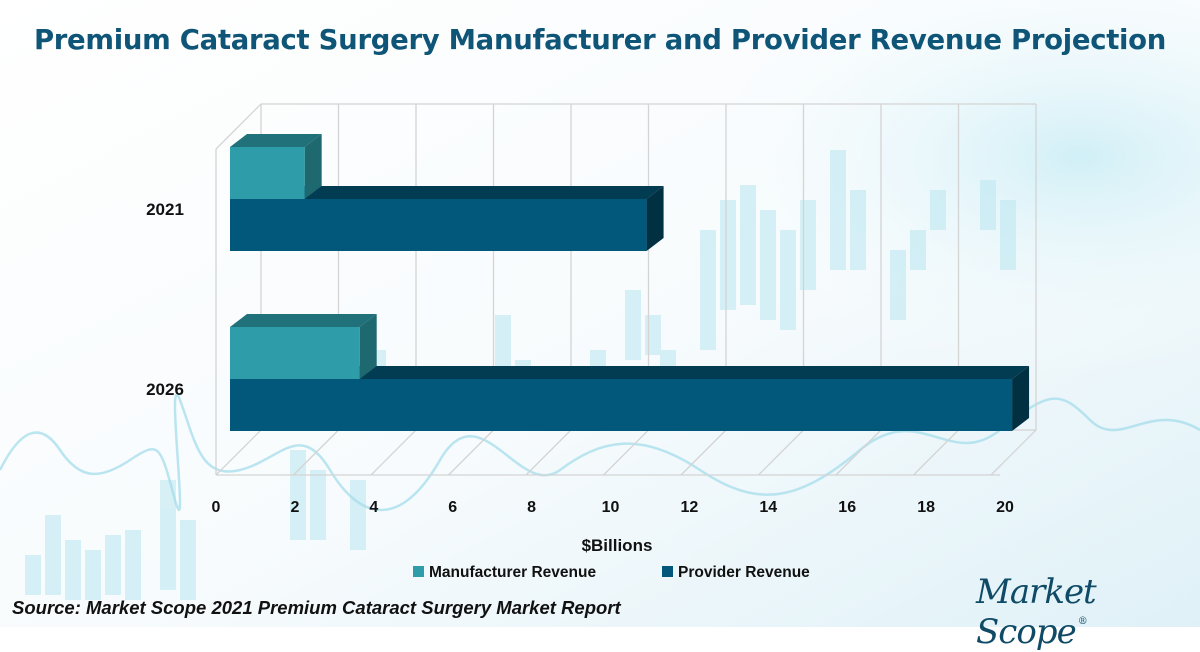 This screenshot has height=652, width=1200. What do you see at coordinates (926, 507) in the screenshot?
I see `x-tick-label: 18` at bounding box center [926, 507].